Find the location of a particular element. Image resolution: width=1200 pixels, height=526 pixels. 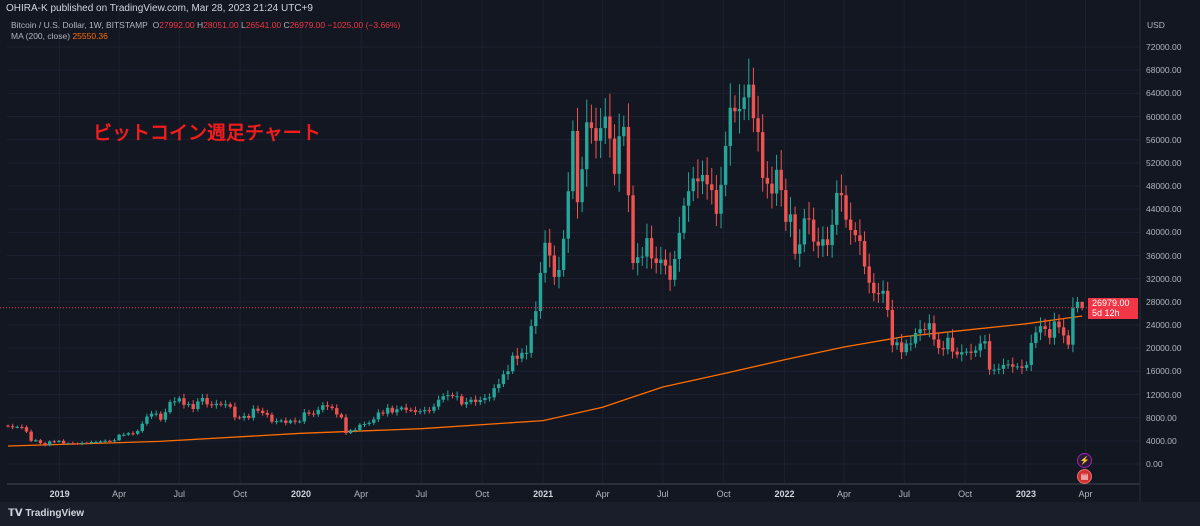

lightning-icon: ⚡ is located at coordinates (1084, 460).